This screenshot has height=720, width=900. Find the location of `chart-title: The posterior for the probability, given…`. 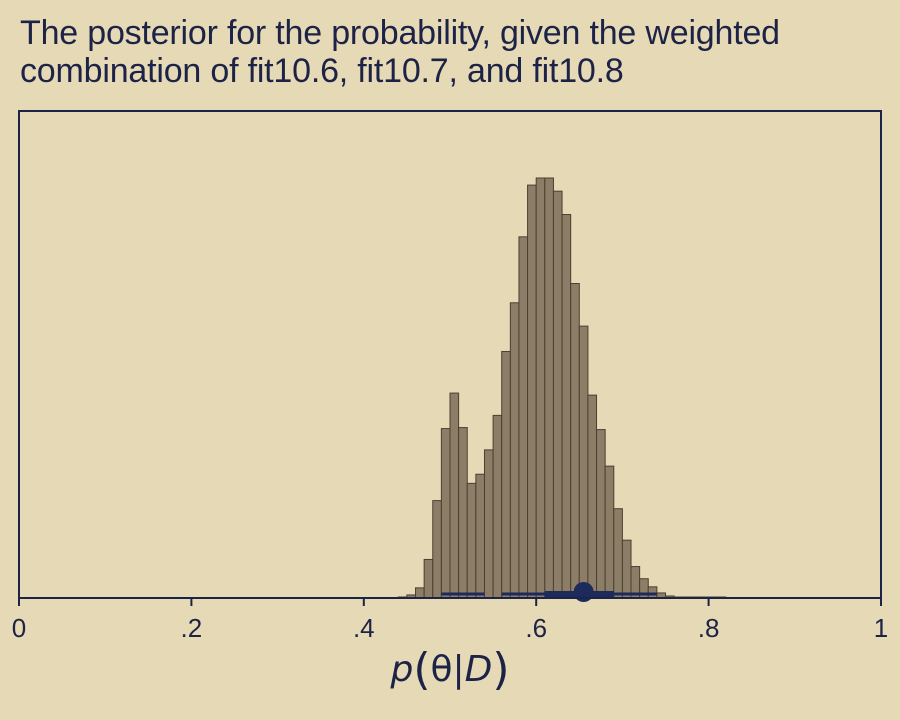

chart-title: The posterior for the probability, given… is located at coordinates (400, 52).